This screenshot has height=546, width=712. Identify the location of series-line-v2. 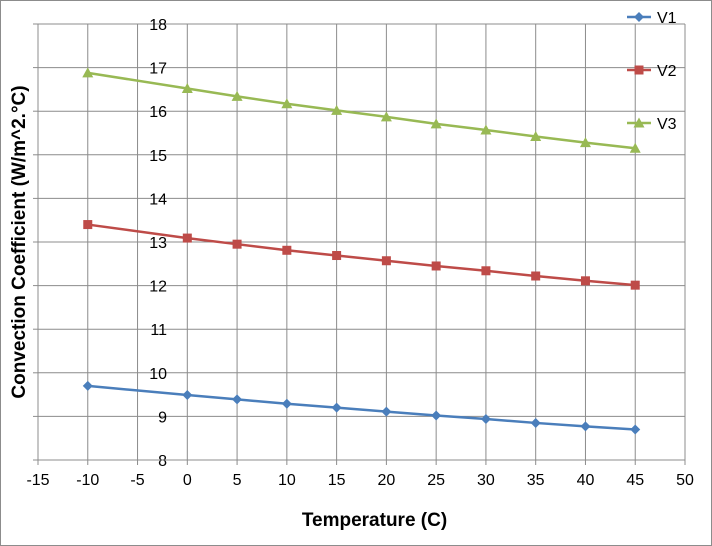
(361, 255).